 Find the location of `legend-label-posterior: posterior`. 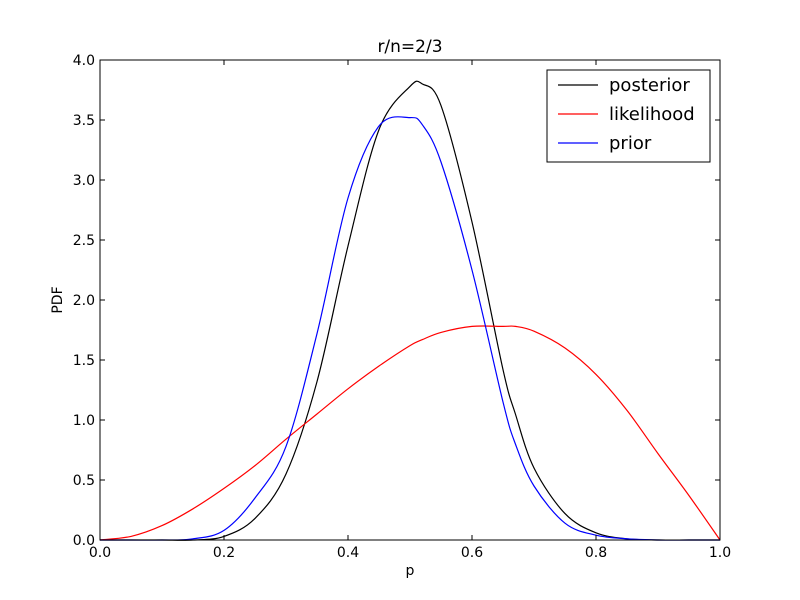

legend-label-posterior: posterior is located at coordinates (649, 85).